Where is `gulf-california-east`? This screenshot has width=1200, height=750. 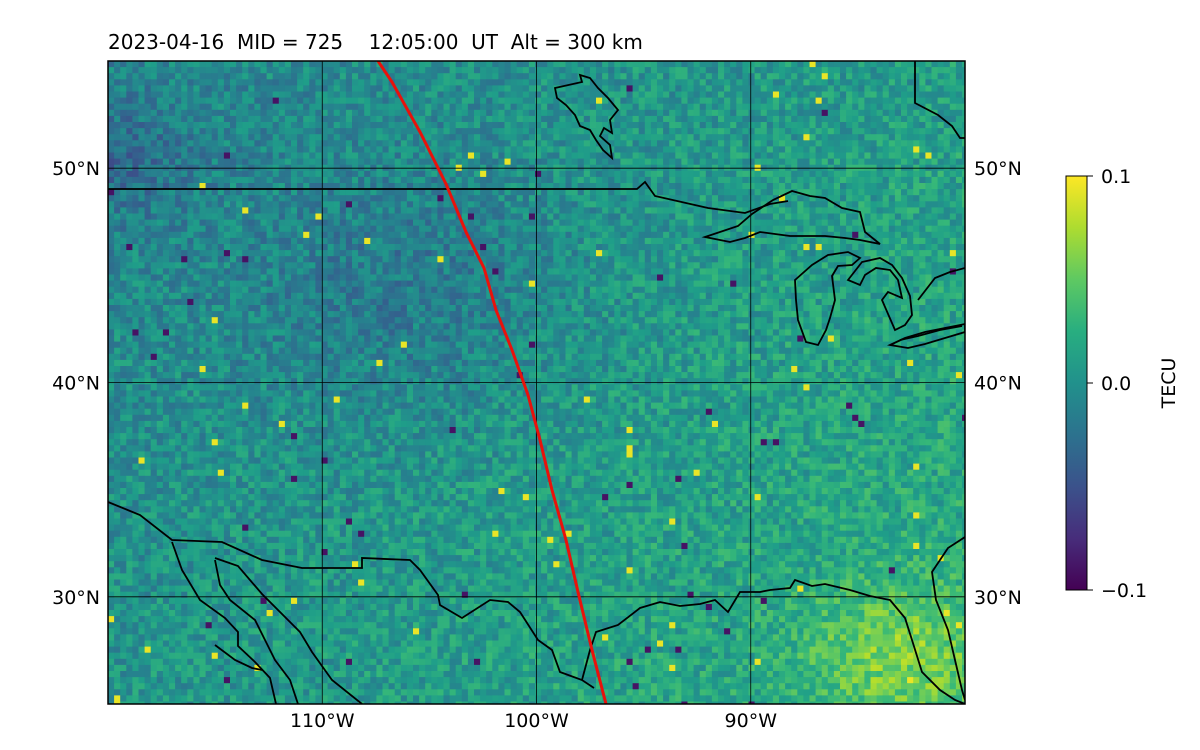
gulf-california-east is located at coordinates (288, 630).